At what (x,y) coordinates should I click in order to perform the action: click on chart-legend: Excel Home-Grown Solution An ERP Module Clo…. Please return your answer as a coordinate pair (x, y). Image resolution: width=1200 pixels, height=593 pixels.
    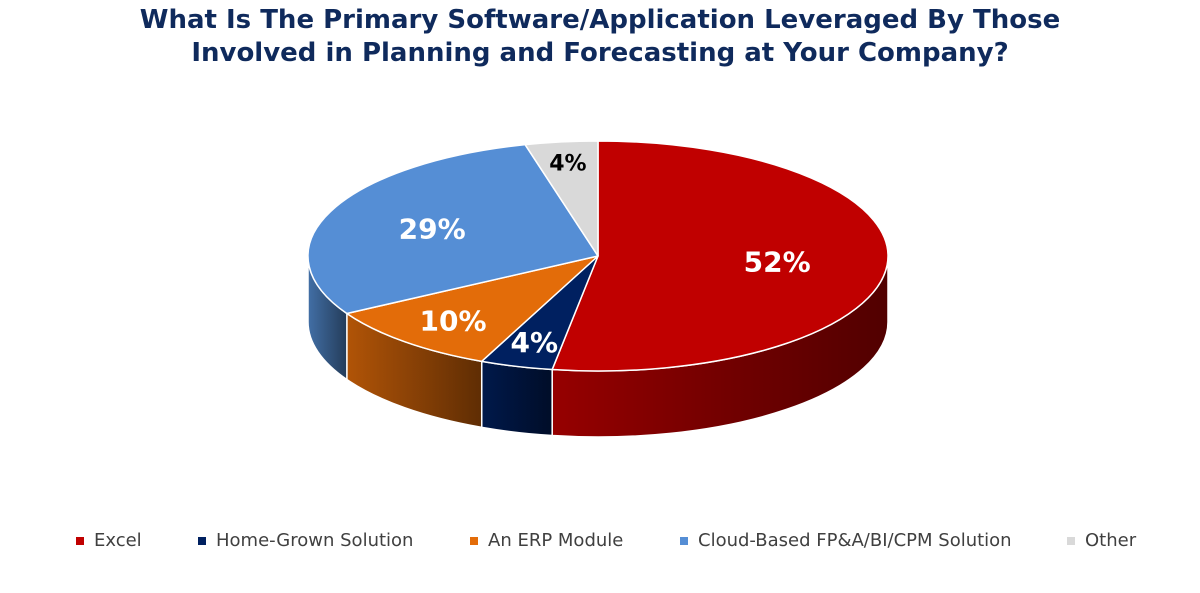
    Looking at the image, I should click on (600, 544).